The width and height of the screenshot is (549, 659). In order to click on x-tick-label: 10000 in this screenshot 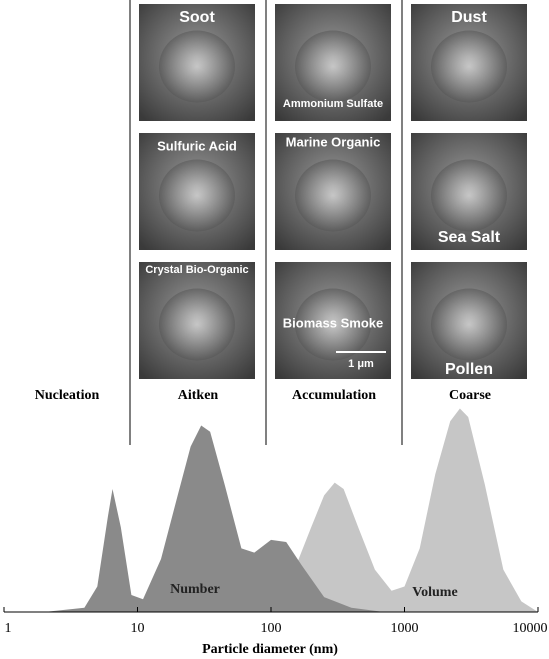, I will do `click(530, 628)`.